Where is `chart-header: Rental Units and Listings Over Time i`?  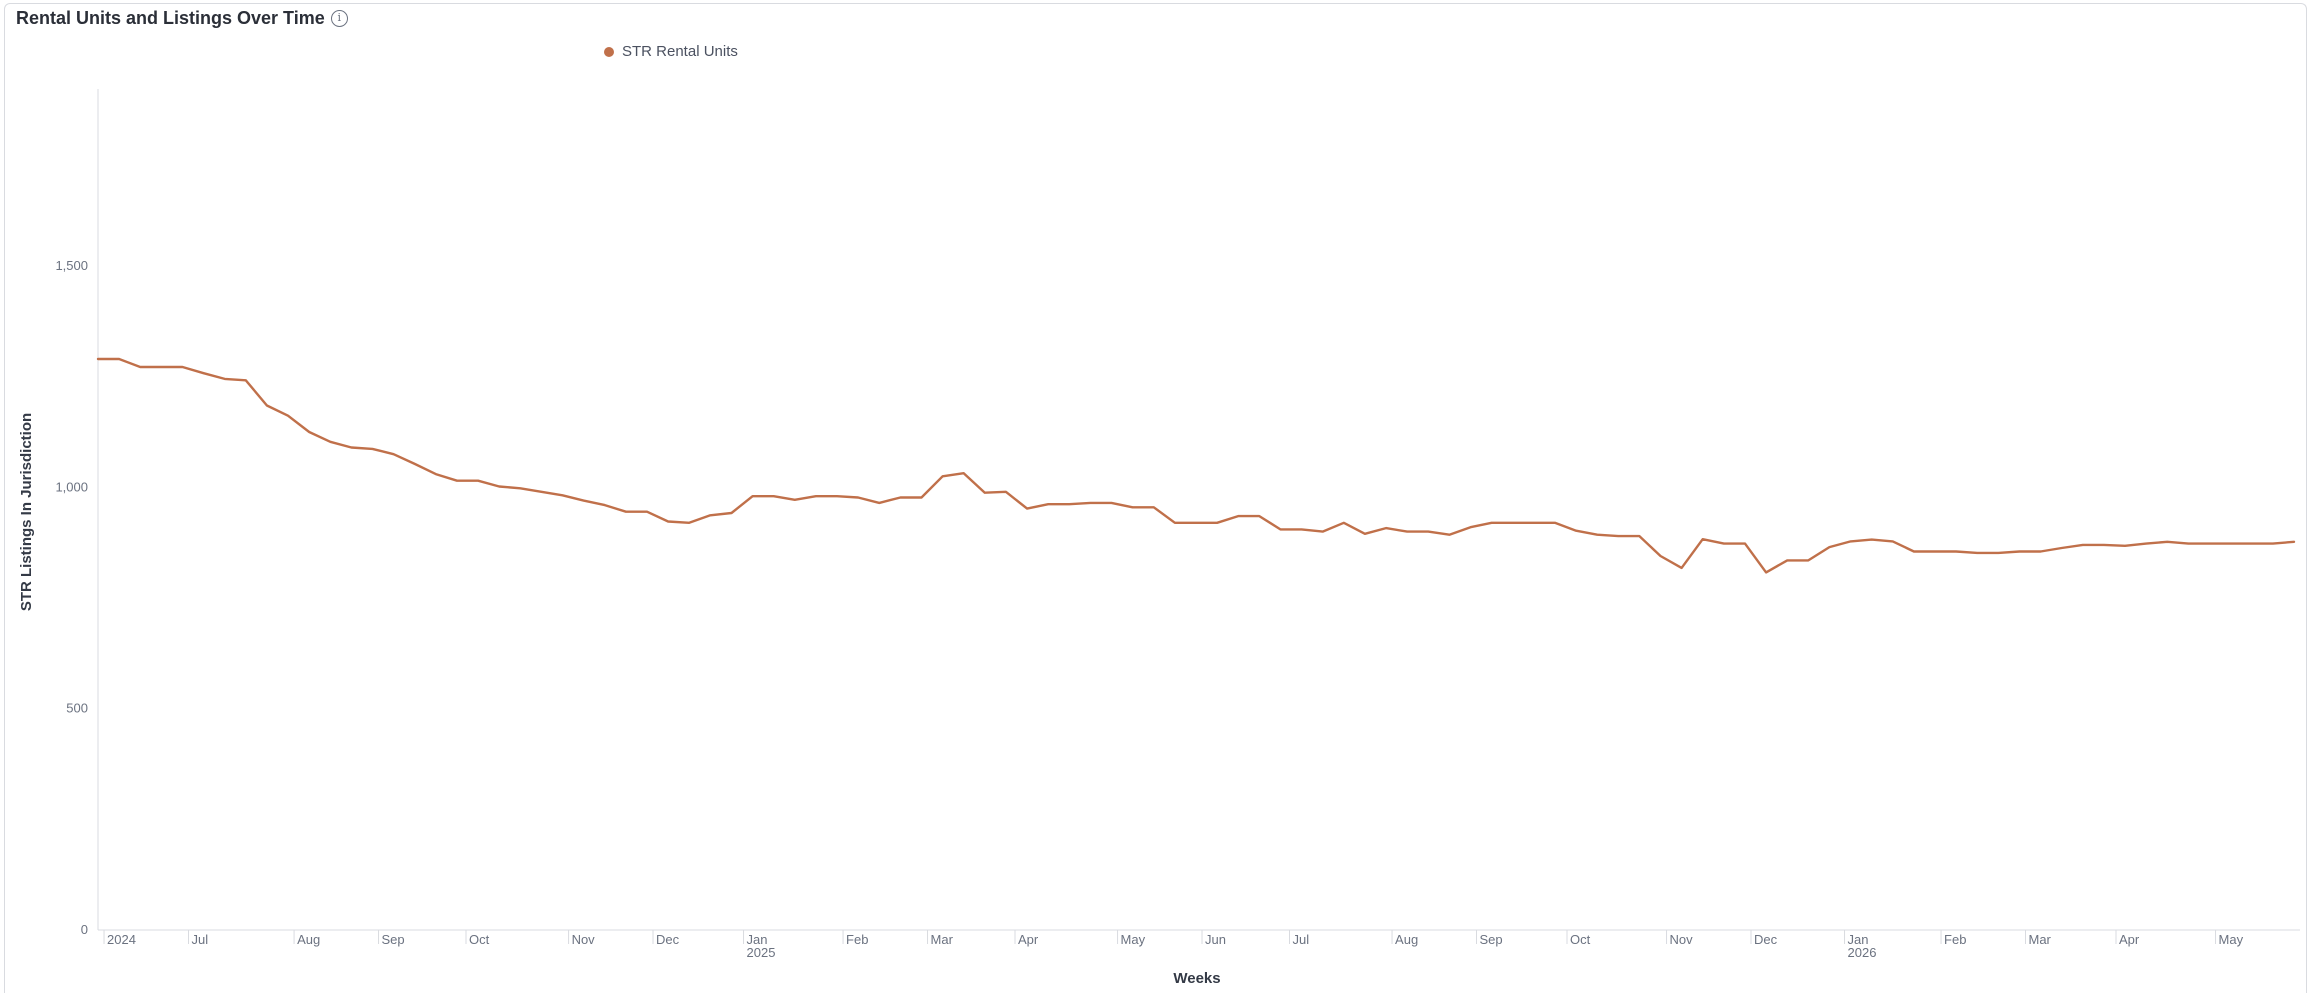 chart-header: Rental Units and Listings Over Time i is located at coordinates (182, 18).